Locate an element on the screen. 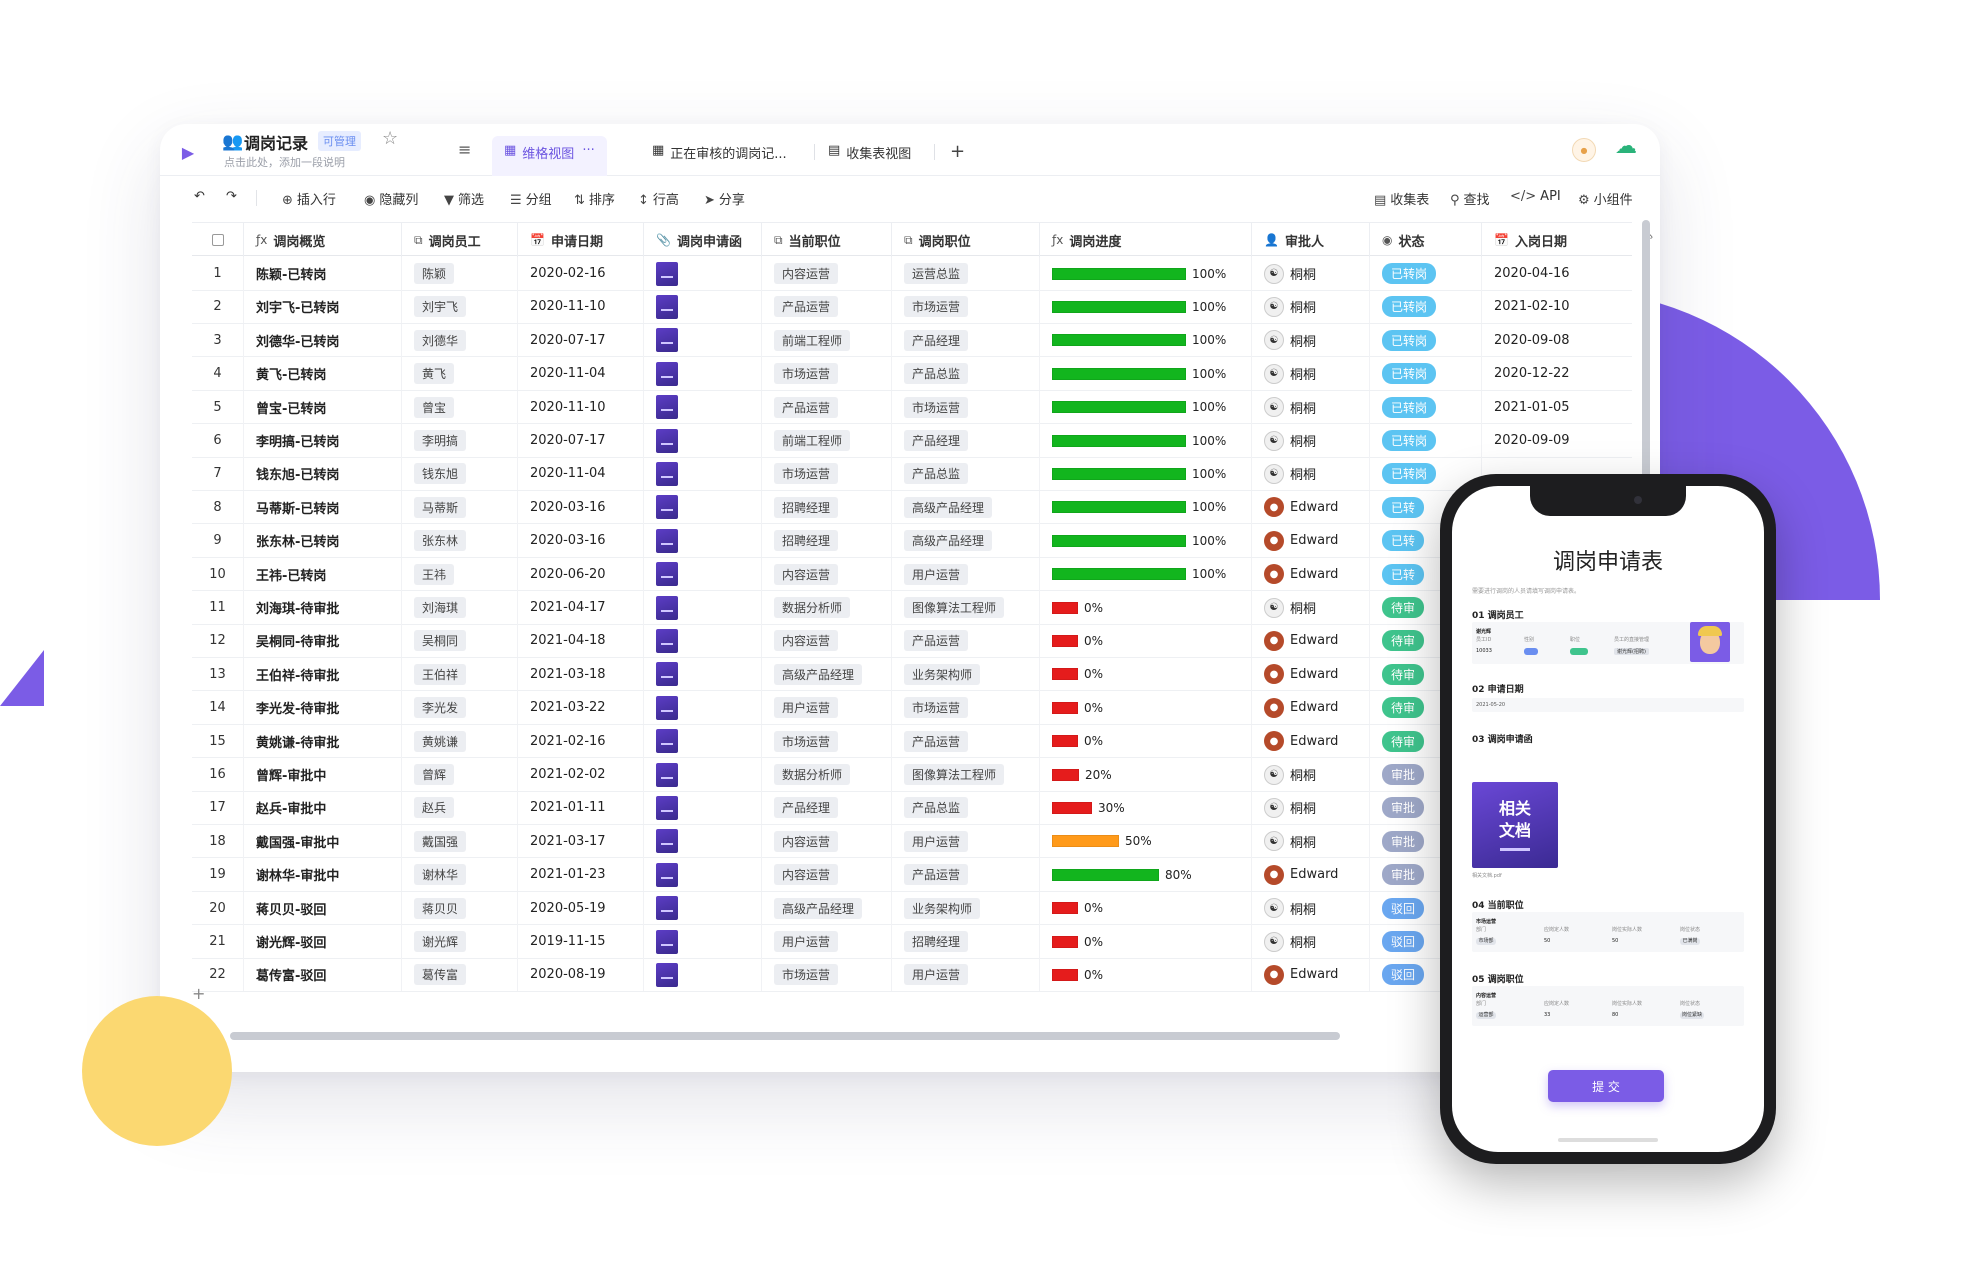 Image resolution: width=1980 pixels, height=1274 pixels. cell-current-position: 数据分析师 is located at coordinates (827, 607).